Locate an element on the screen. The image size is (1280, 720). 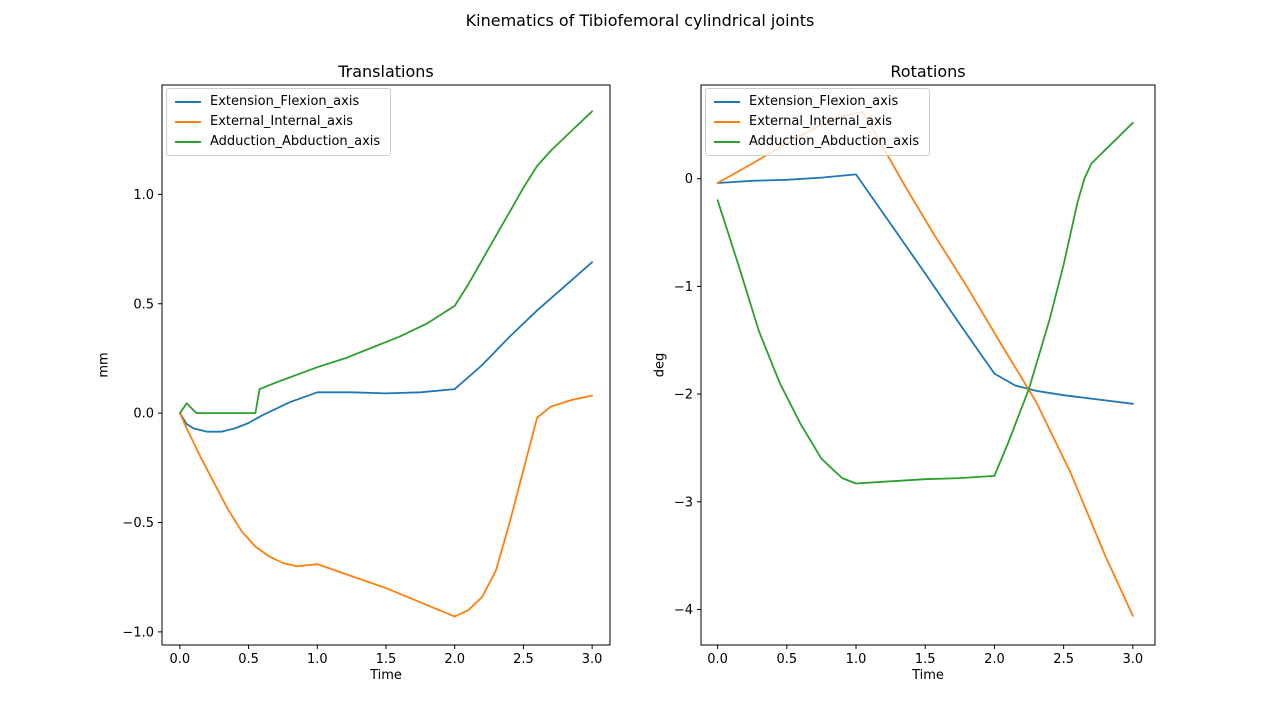
left-plot-xlabel: Time is located at coordinates (386, 675).